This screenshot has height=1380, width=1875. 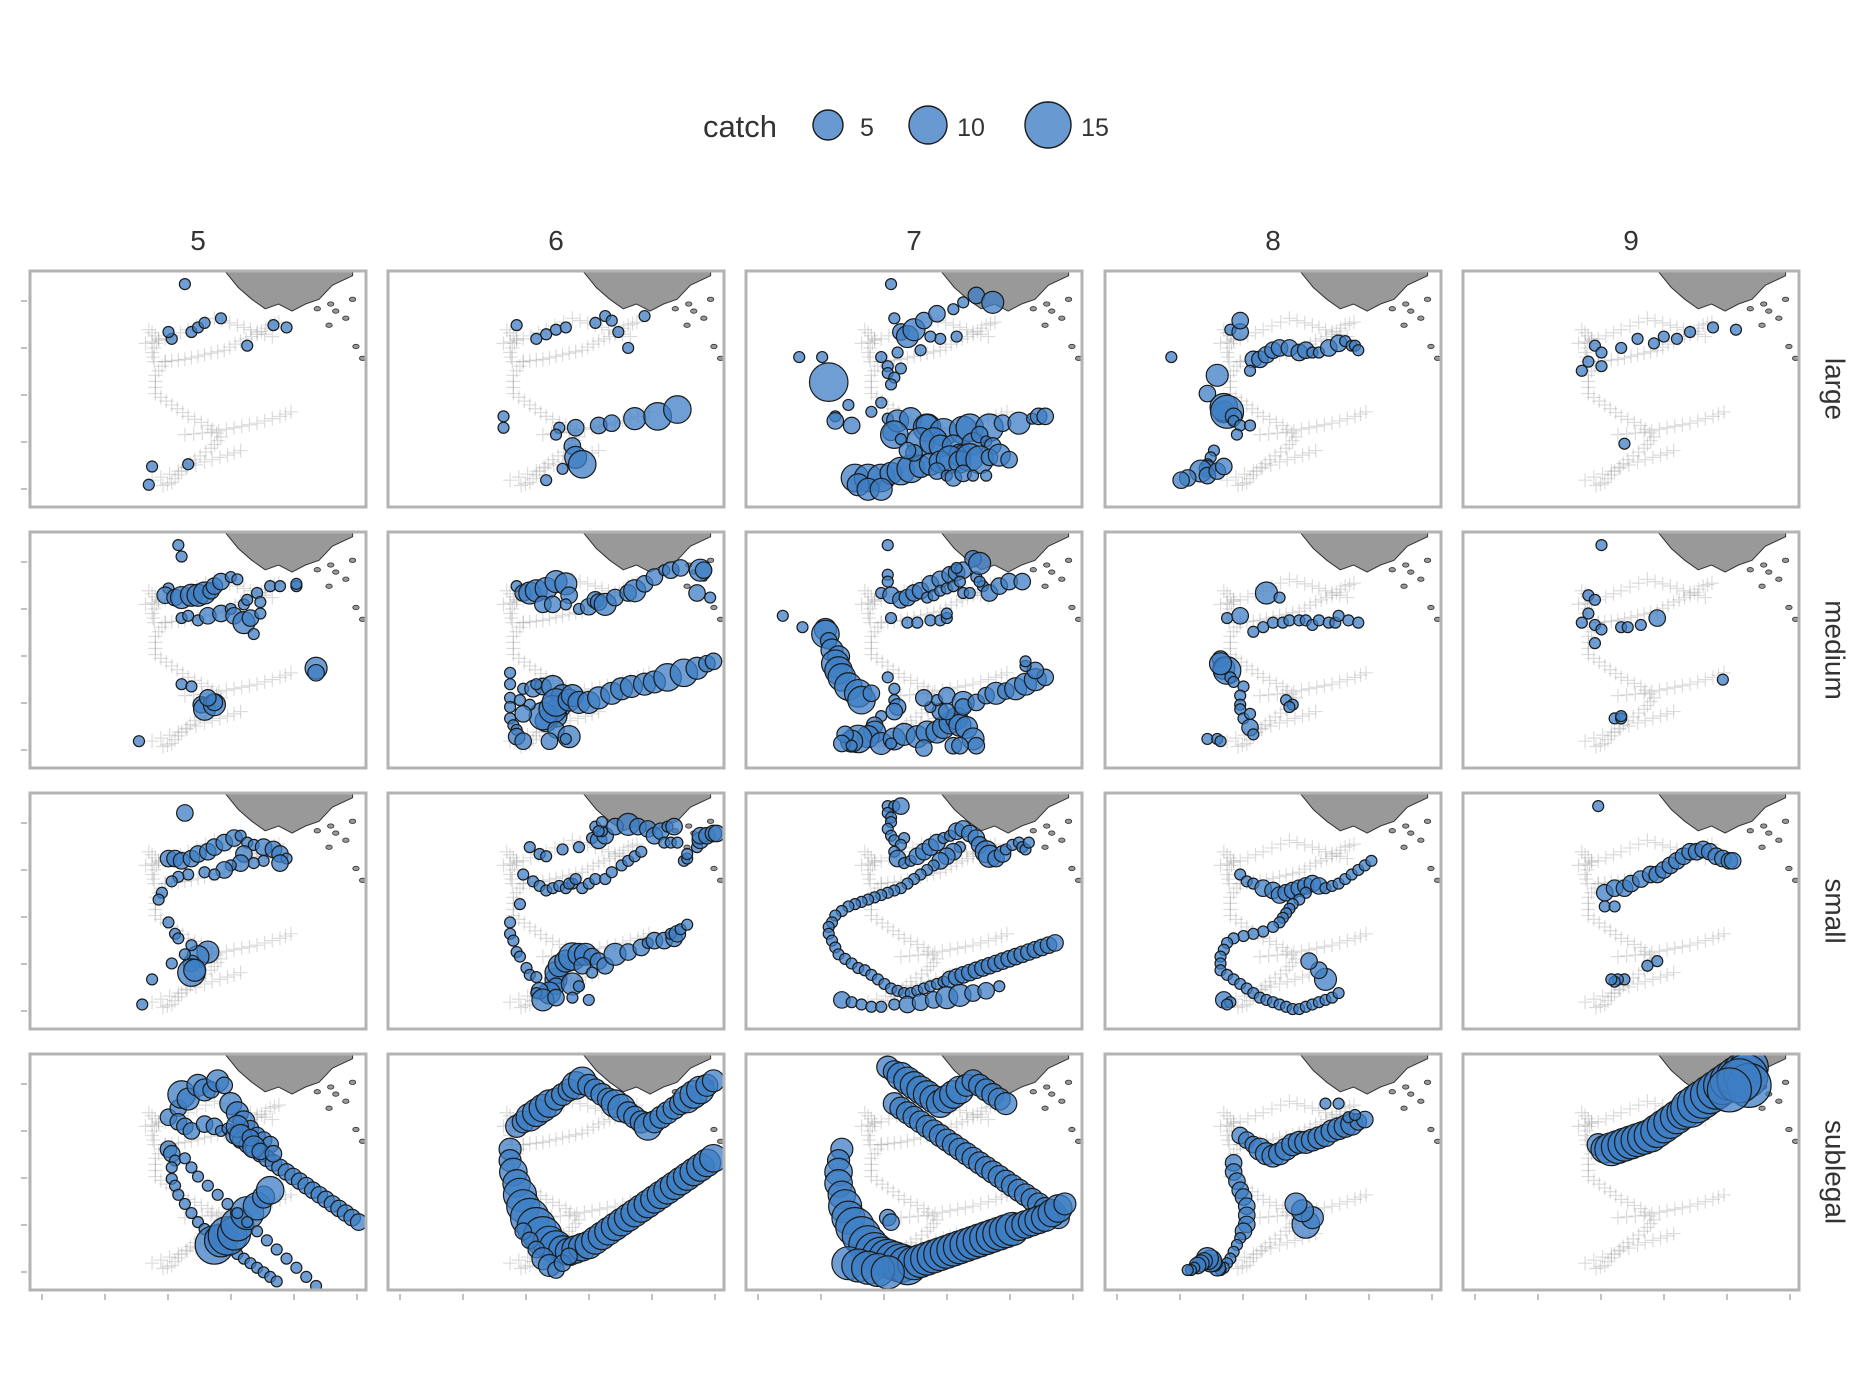 What do you see at coordinates (1835, 910) in the screenshot?
I see `facet-row-label-small: small` at bounding box center [1835, 910].